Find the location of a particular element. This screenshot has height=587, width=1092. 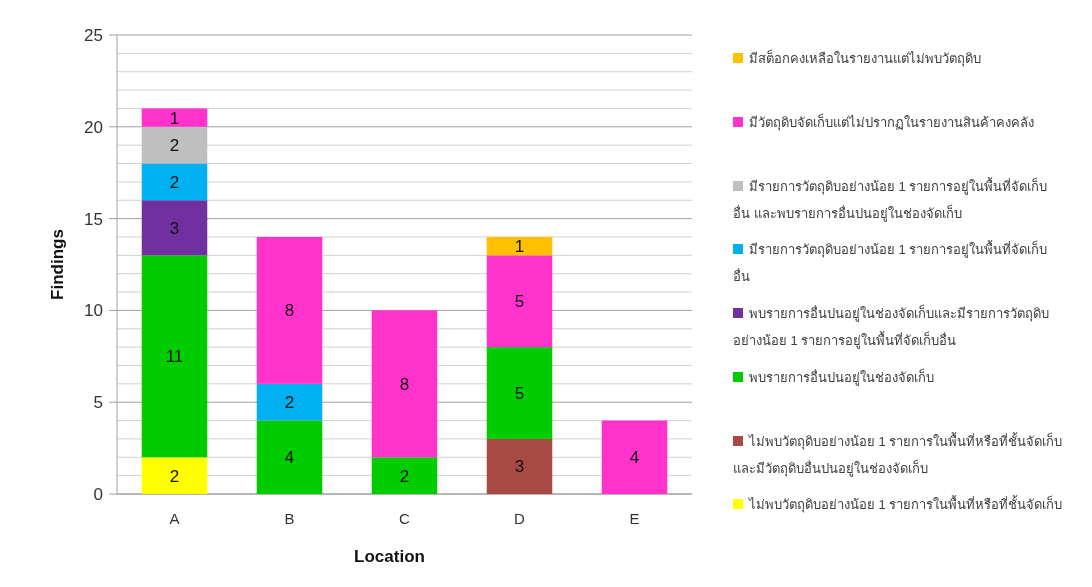

legend-label: มีวัตถุดิบจัดเก็บแต่ไม่ปรากฏในรายงานสินค้าคงคลัง is located at coordinates (891, 122).